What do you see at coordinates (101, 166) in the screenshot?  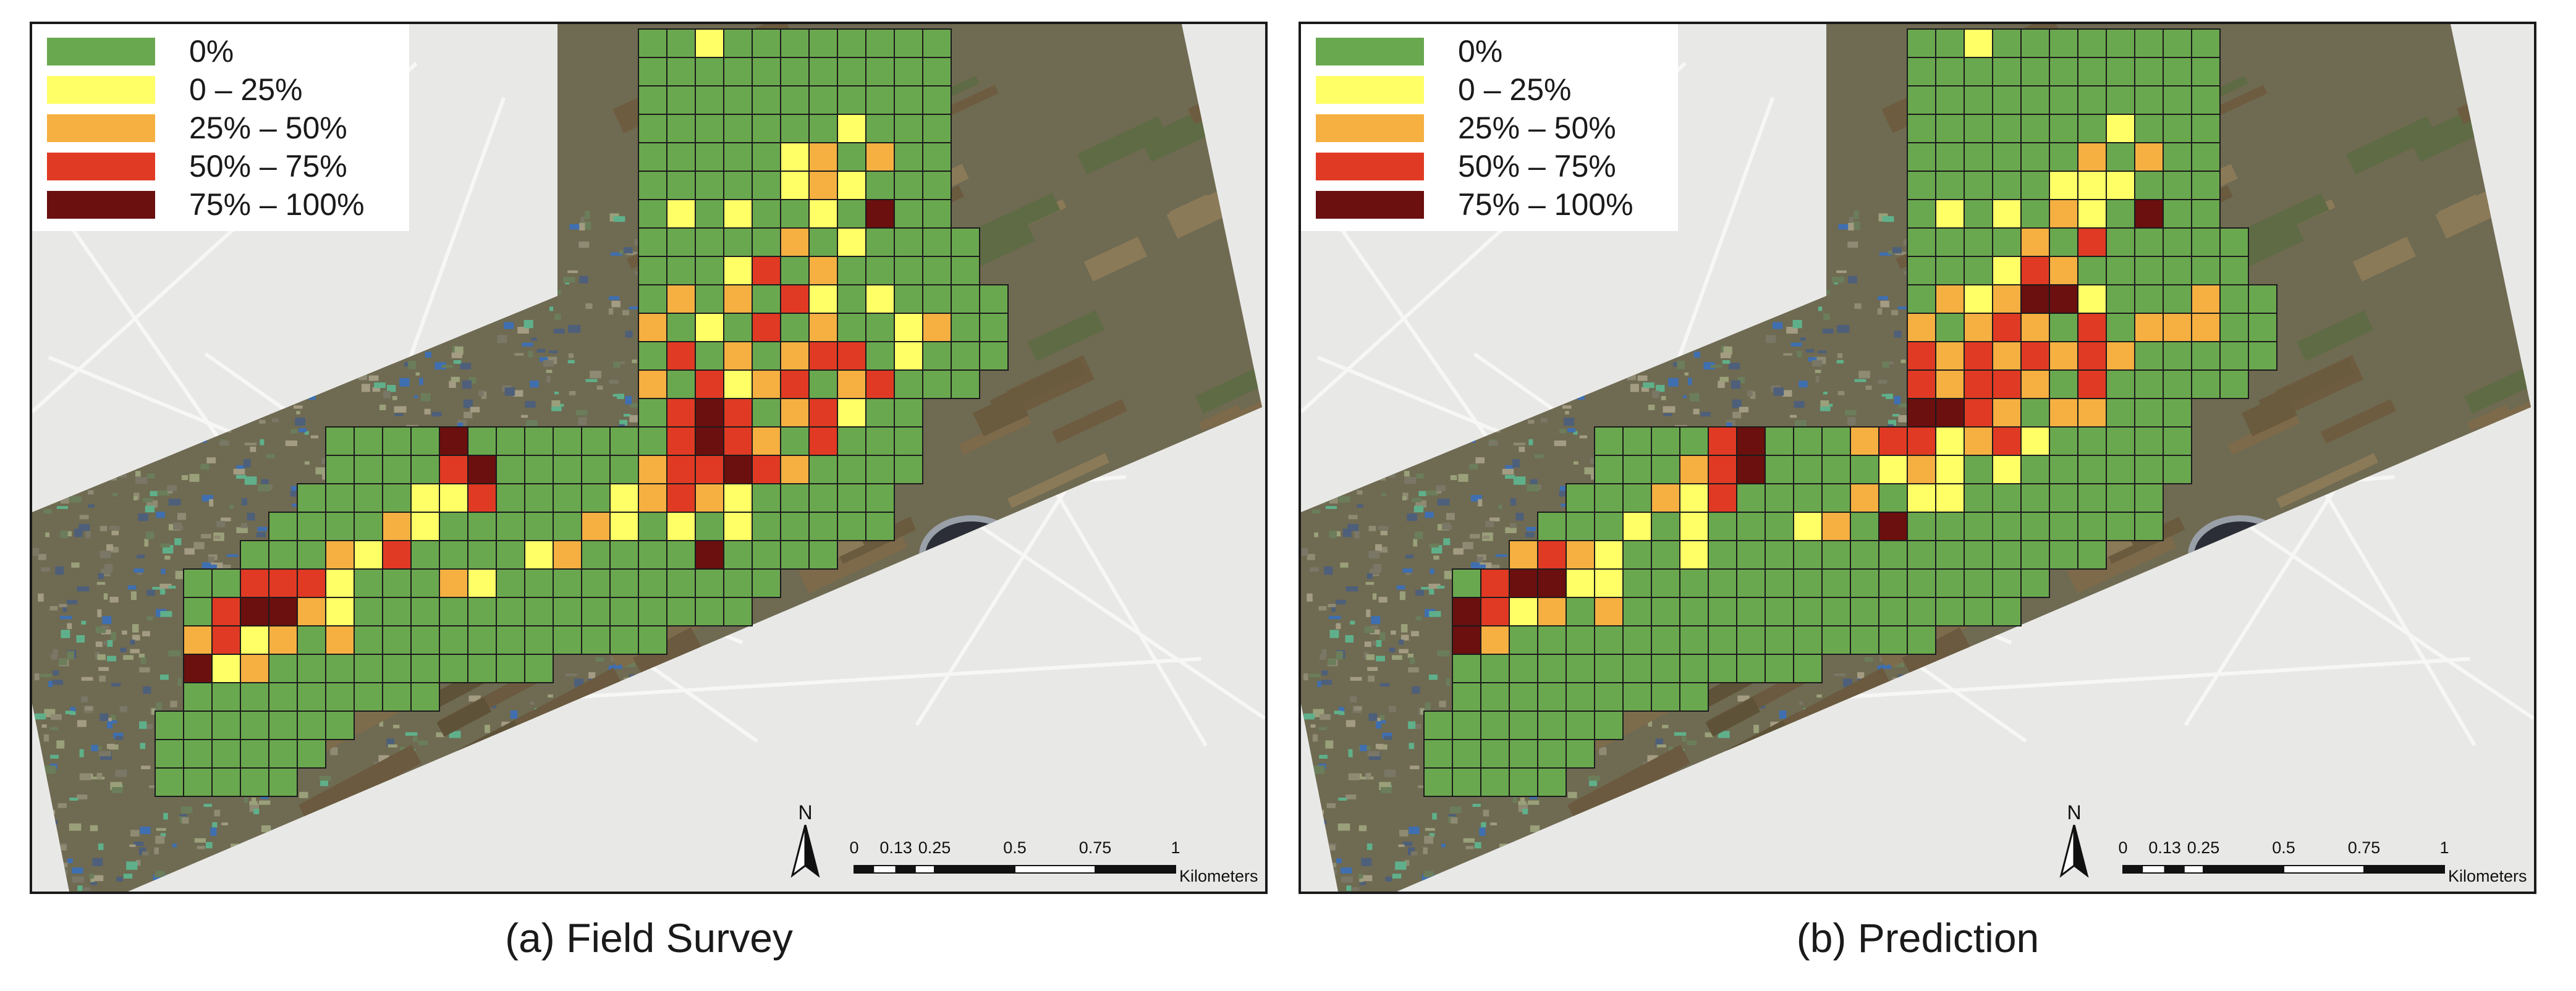 I see `legend-swatch` at bounding box center [101, 166].